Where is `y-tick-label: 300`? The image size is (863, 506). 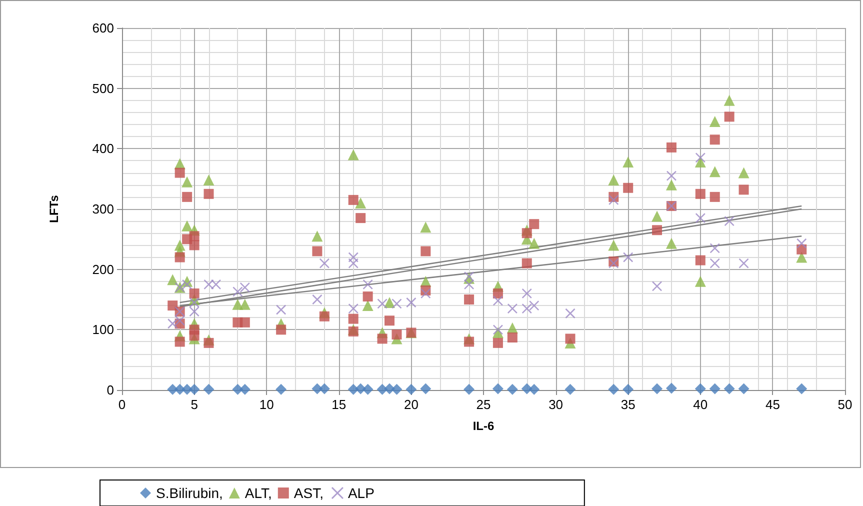 y-tick-label: 300 is located at coordinates (103, 209).